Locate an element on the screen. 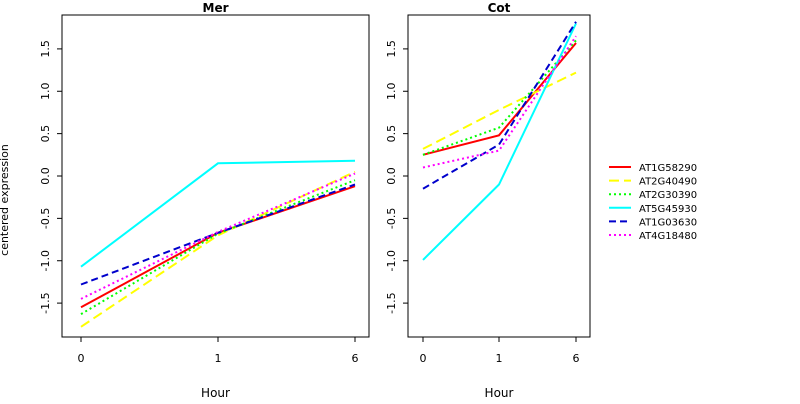 This screenshot has height=404, width=800. legend-item: AT1G03630 is located at coordinates (653, 222).